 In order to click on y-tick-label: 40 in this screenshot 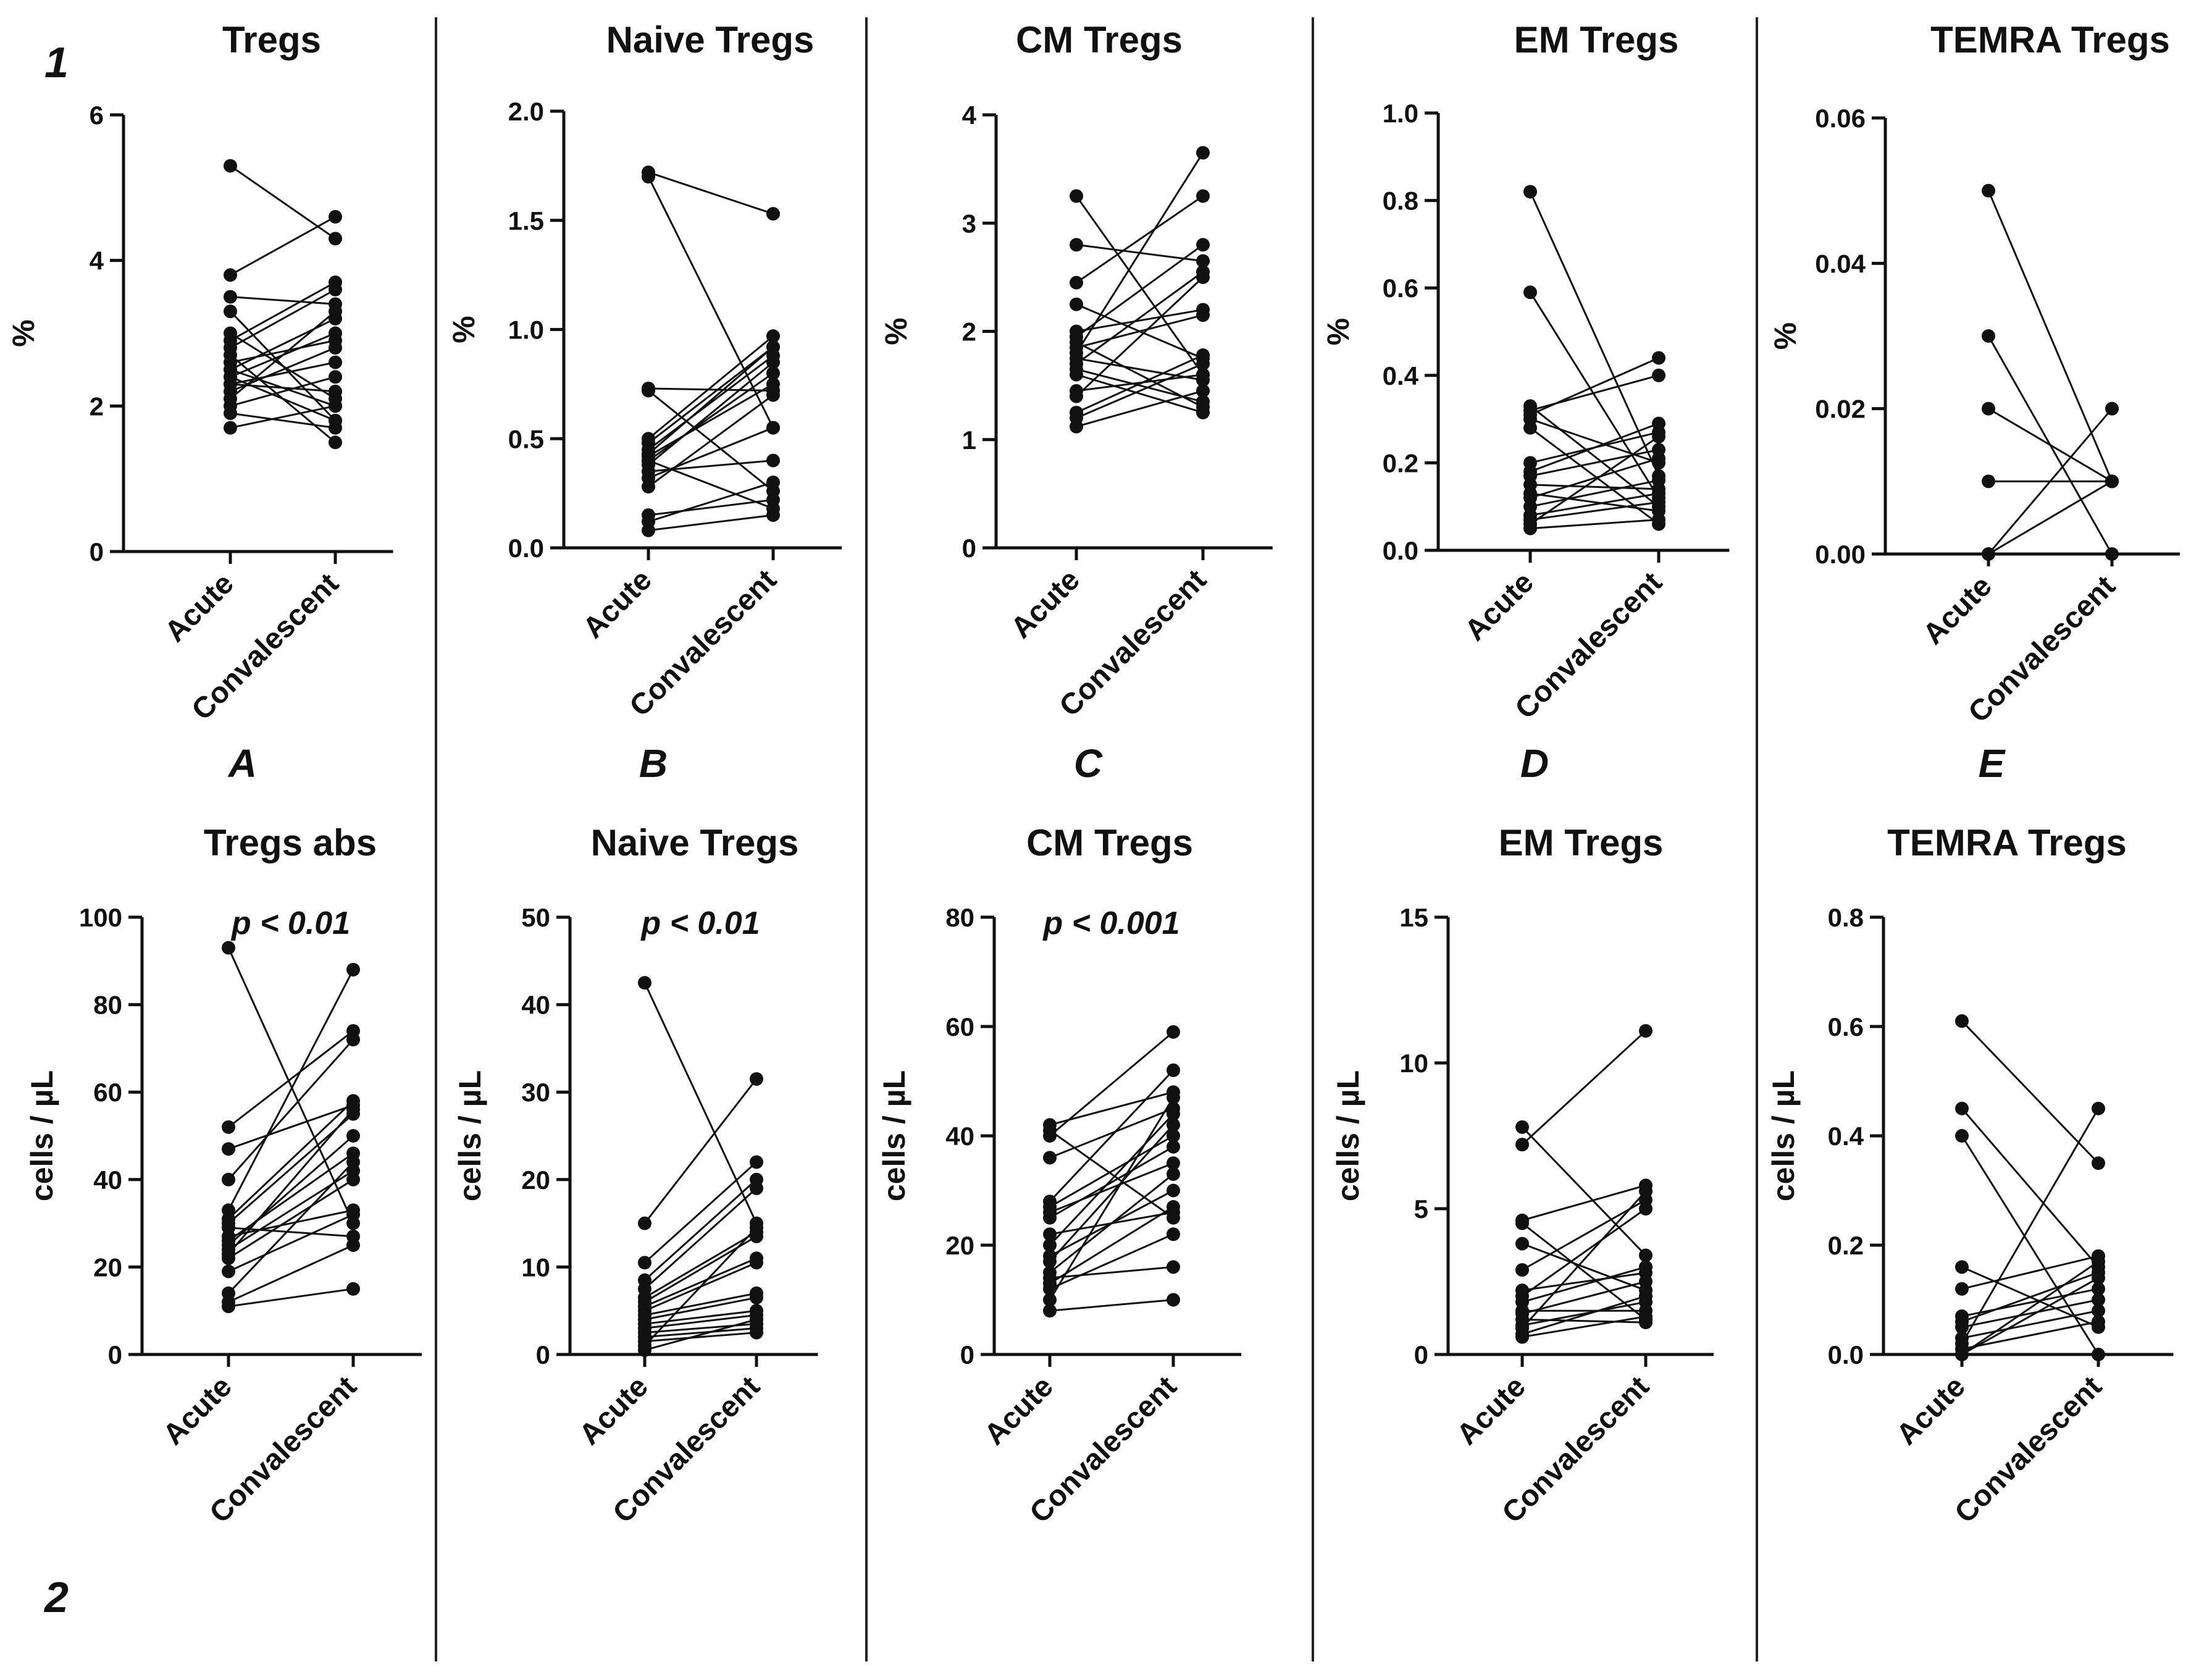, I will do `click(959, 1136)`.